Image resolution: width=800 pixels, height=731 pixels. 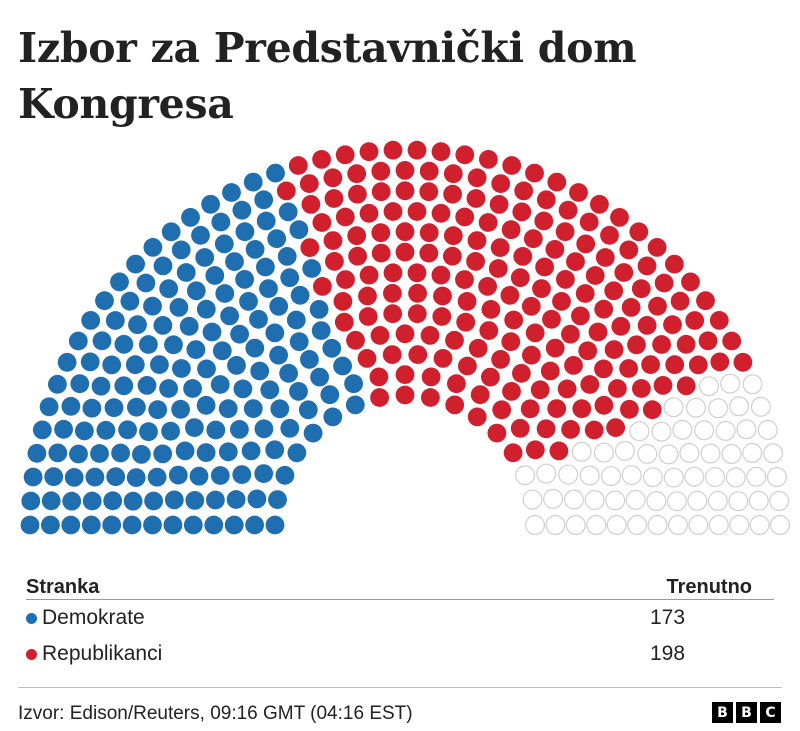 What do you see at coordinates (327, 76) in the screenshot?
I see `chart-title: Izbor za Predstavnički dom Kongresa` at bounding box center [327, 76].